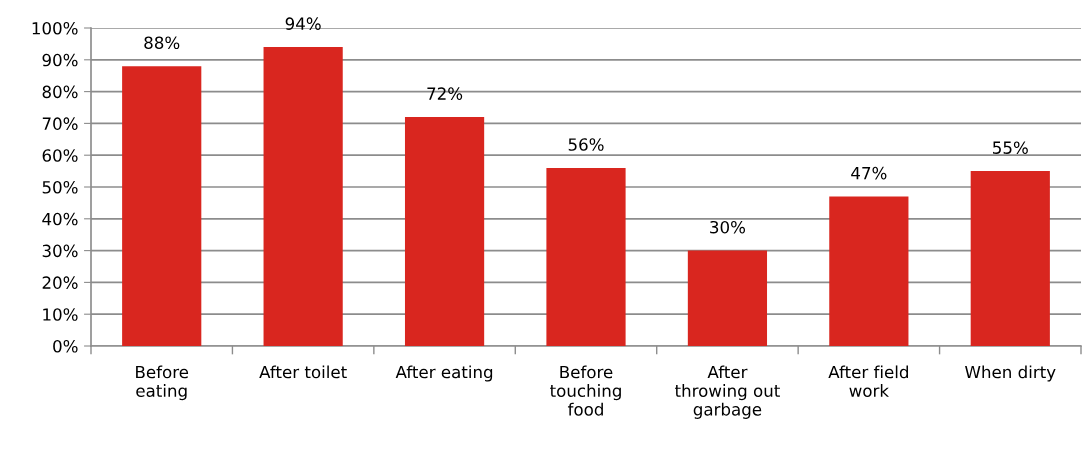  Describe the element at coordinates (1010, 373) in the screenshot. I see `x-tick-label: When dirty` at that location.